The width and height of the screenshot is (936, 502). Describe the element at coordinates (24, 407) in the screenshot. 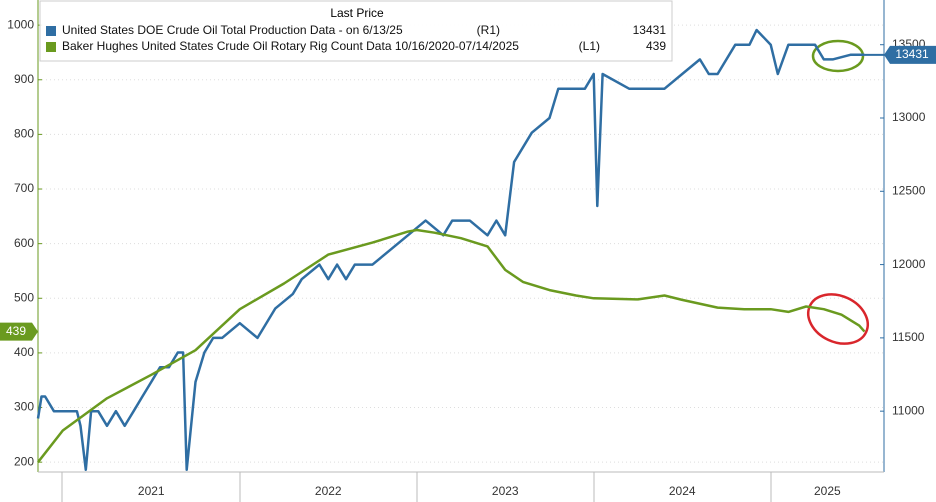

I see `y-tick-label: 300` at that location.